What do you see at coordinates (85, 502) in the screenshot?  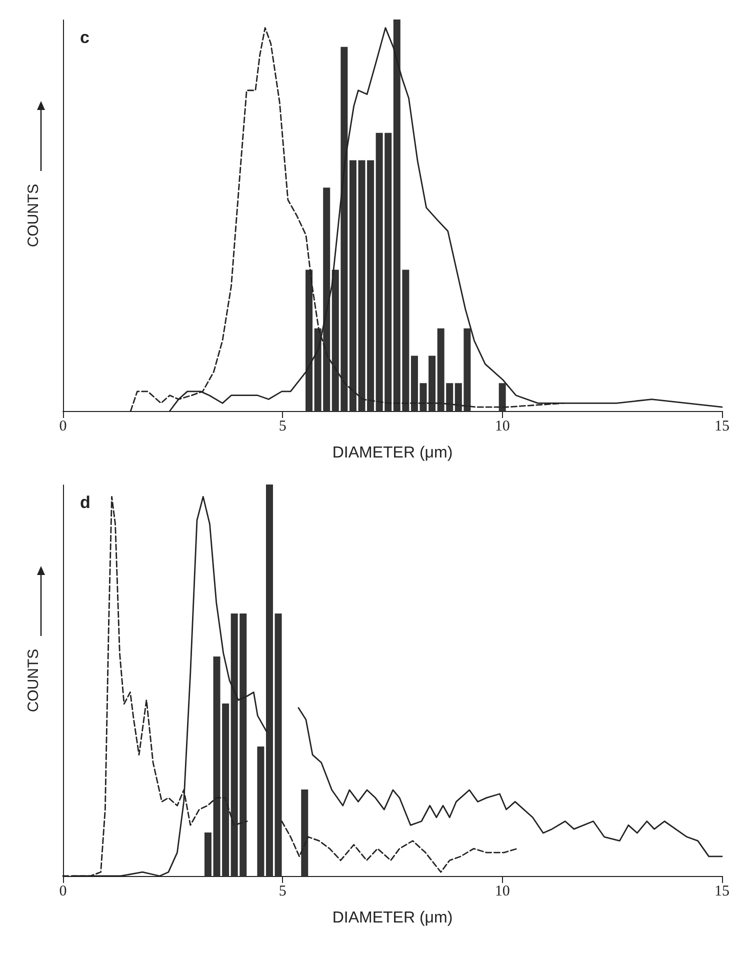 I see `text: d` at bounding box center [85, 502].